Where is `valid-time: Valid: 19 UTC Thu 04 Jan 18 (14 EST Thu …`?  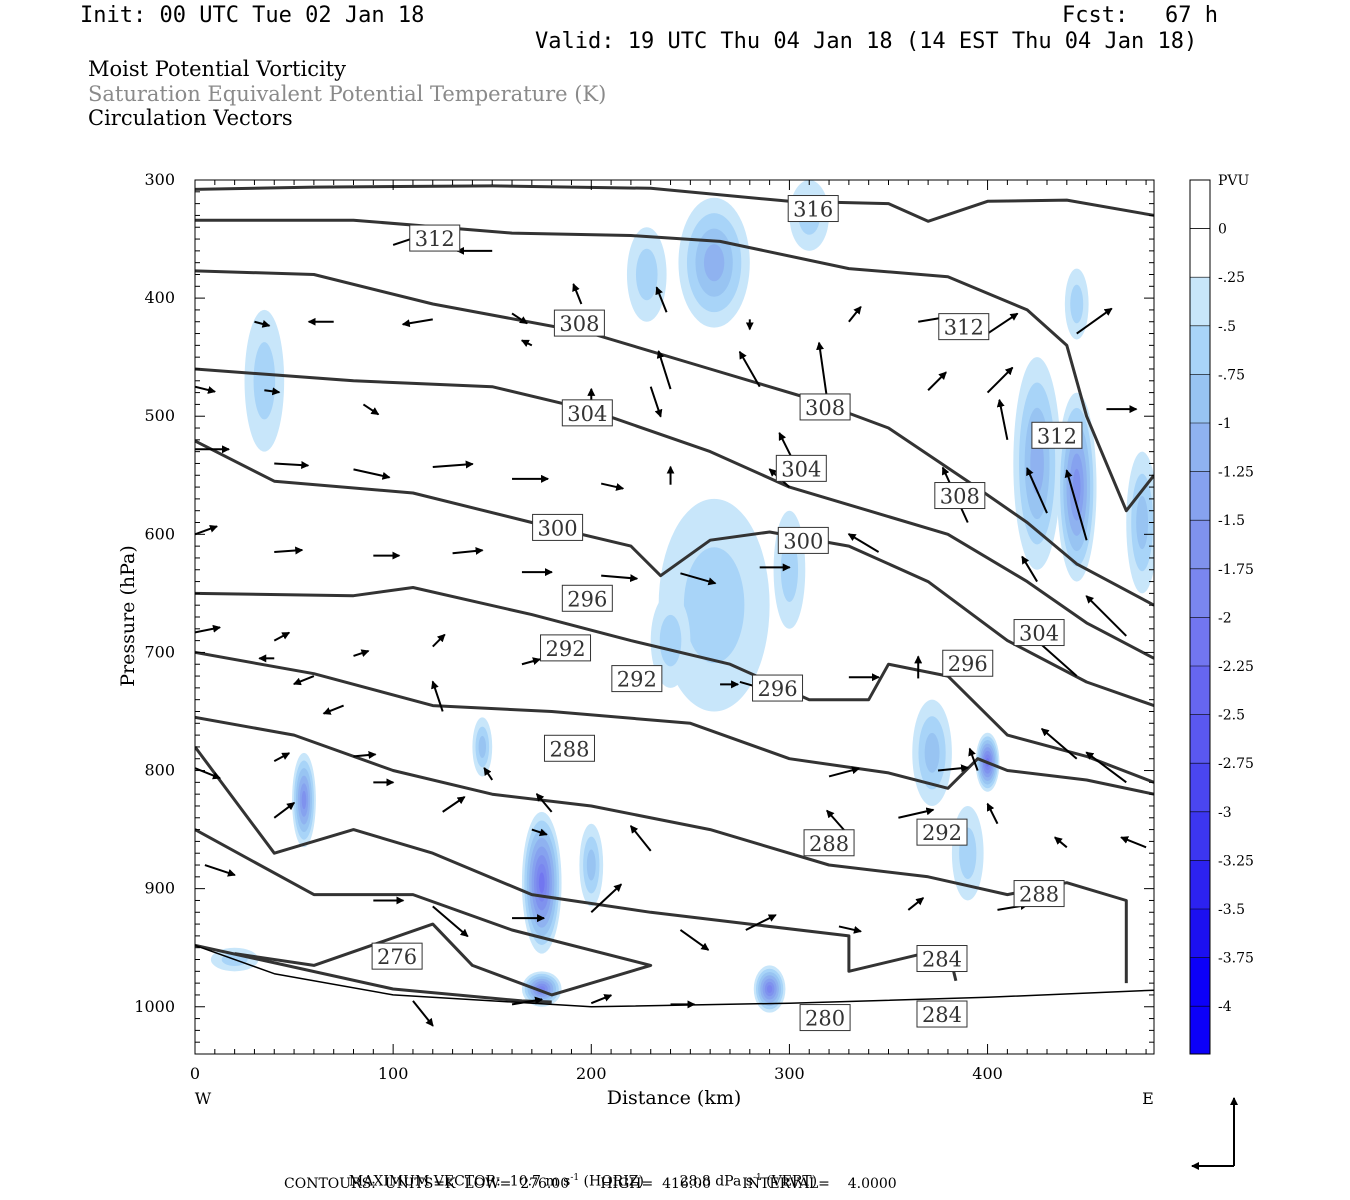 valid-time: Valid: 19 UTC Thu 04 Jan 18 (14 EST Thu … is located at coordinates (866, 41).